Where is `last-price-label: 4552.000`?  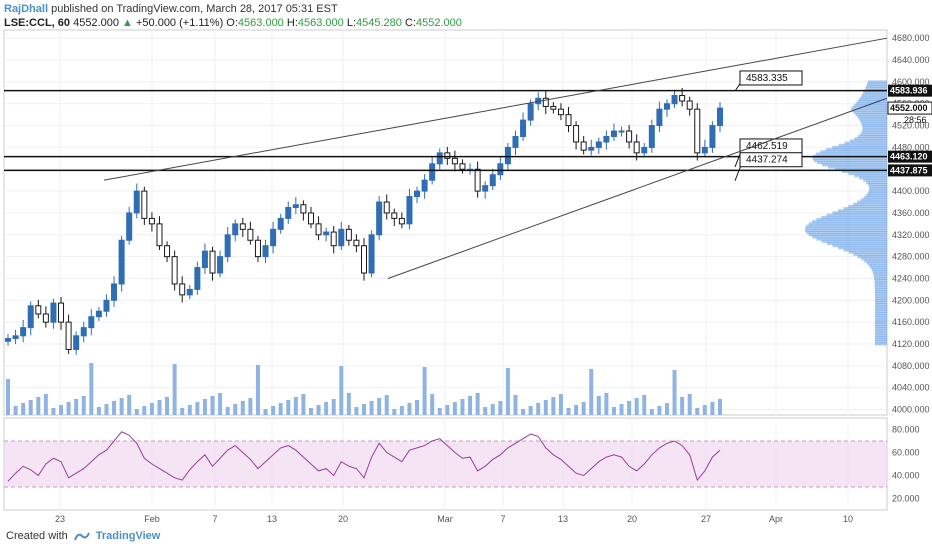 last-price-label: 4552.000 is located at coordinates (909, 108).